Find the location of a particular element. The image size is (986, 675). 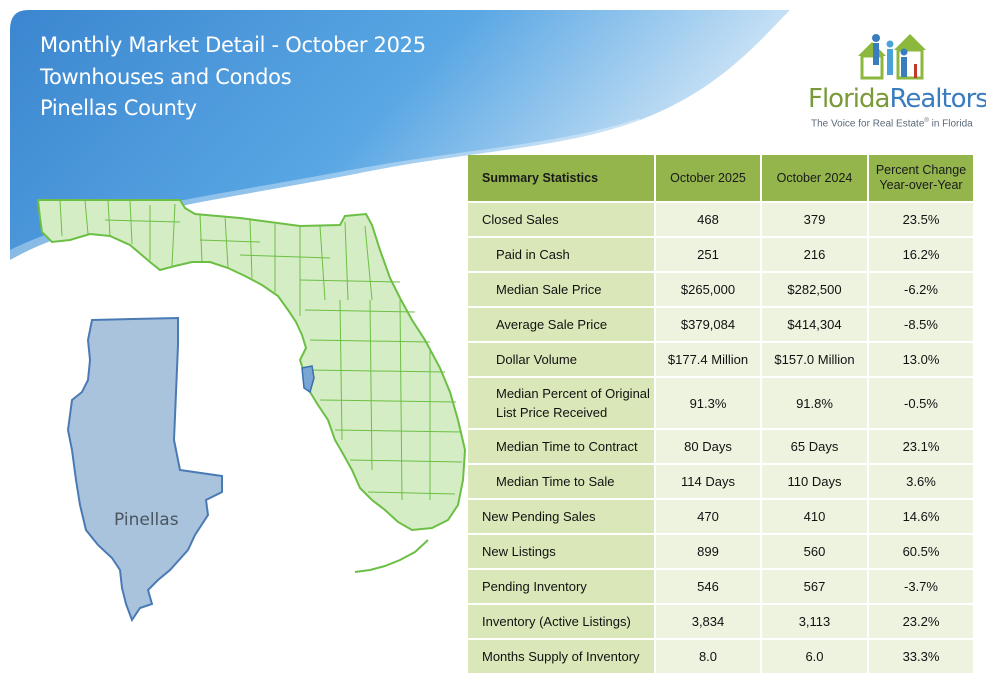

header-percent-change: Percent Change Year-over-Year is located at coordinates (921, 178).